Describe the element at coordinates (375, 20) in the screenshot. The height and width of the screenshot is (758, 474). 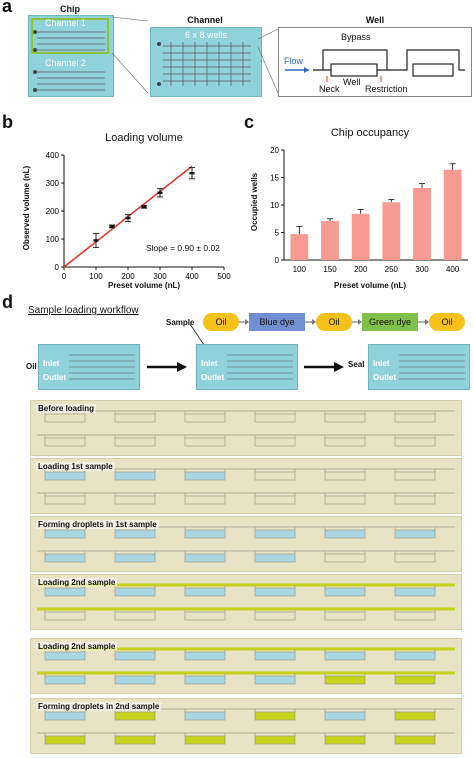
I see `well-title: Well` at that location.